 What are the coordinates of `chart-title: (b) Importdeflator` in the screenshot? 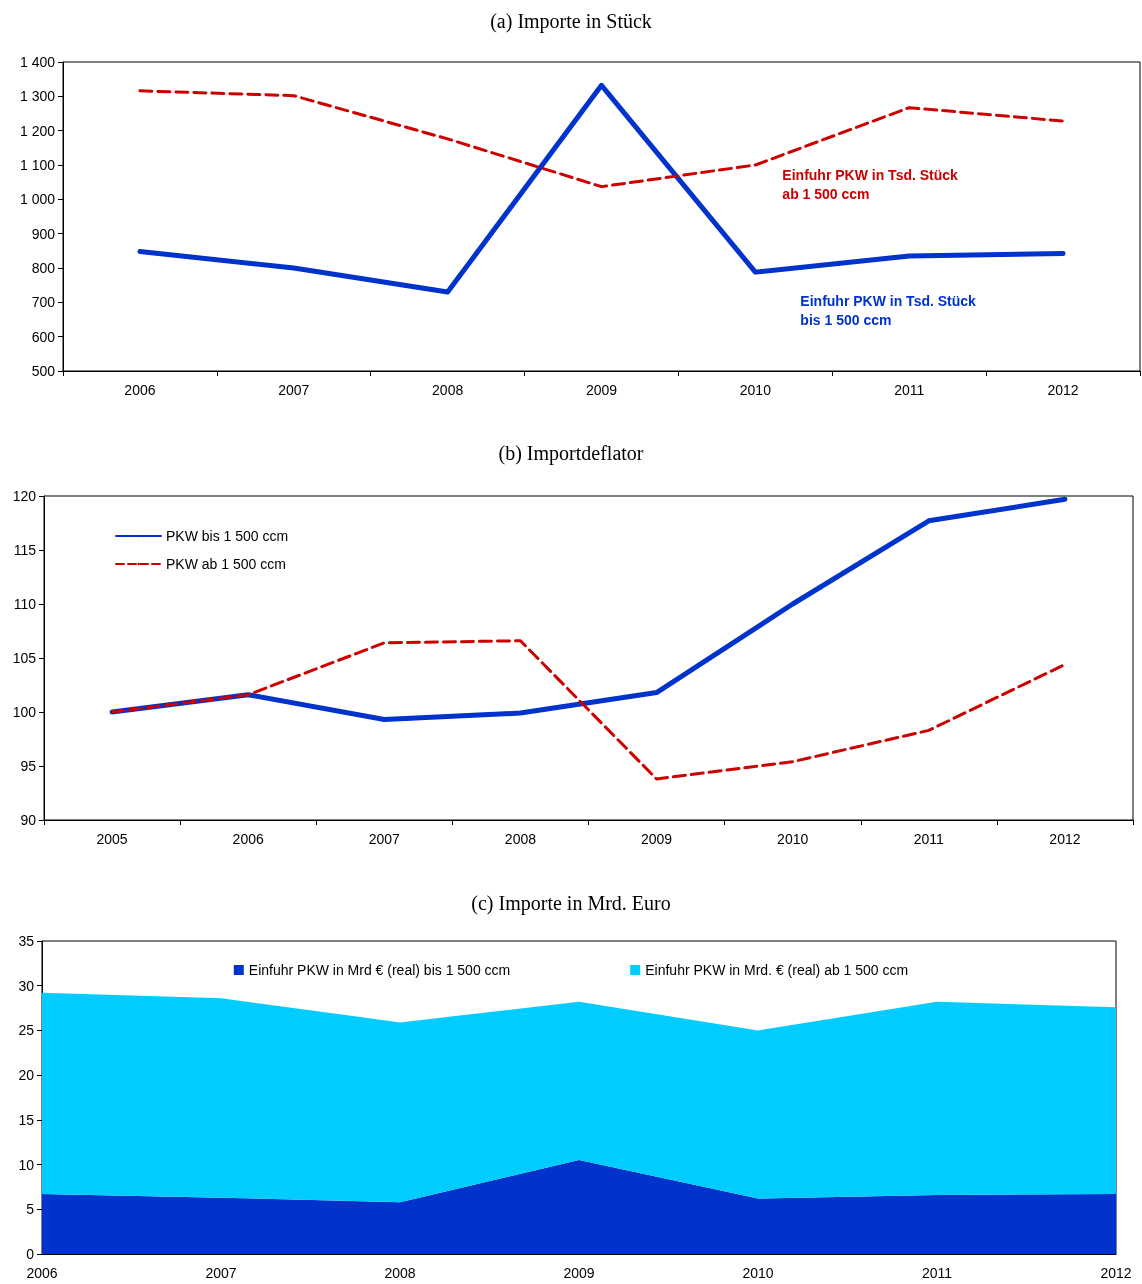 It's located at (571, 453).